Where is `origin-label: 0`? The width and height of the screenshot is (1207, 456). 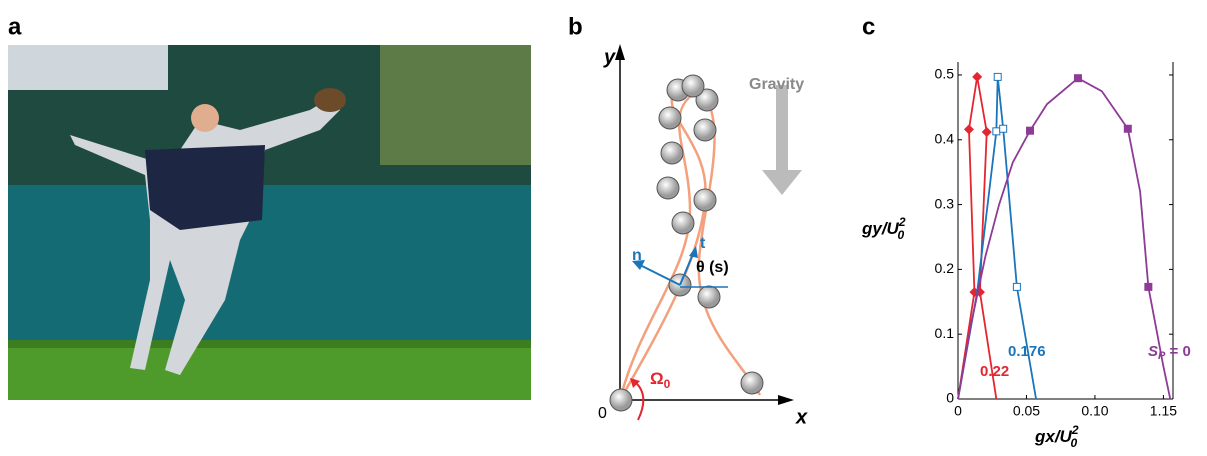 origin-label: 0 is located at coordinates (602, 413).